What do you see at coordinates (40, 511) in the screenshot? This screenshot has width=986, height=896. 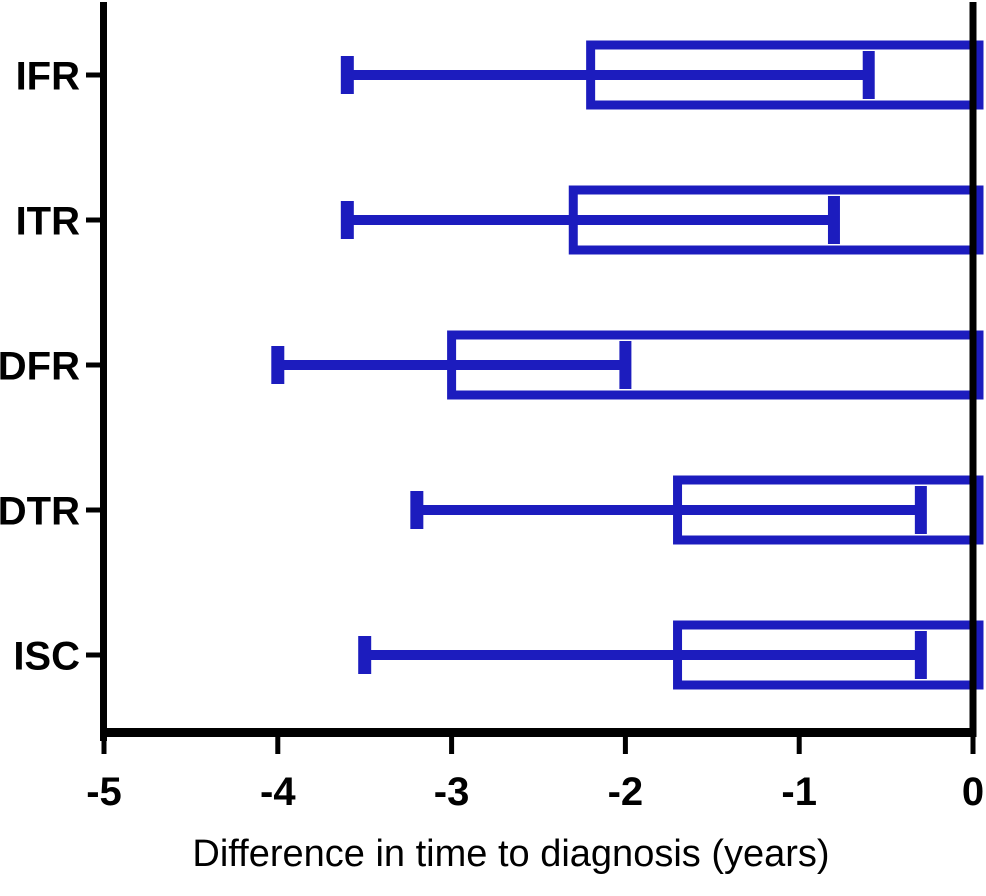 I see `category-label: DTR` at bounding box center [40, 511].